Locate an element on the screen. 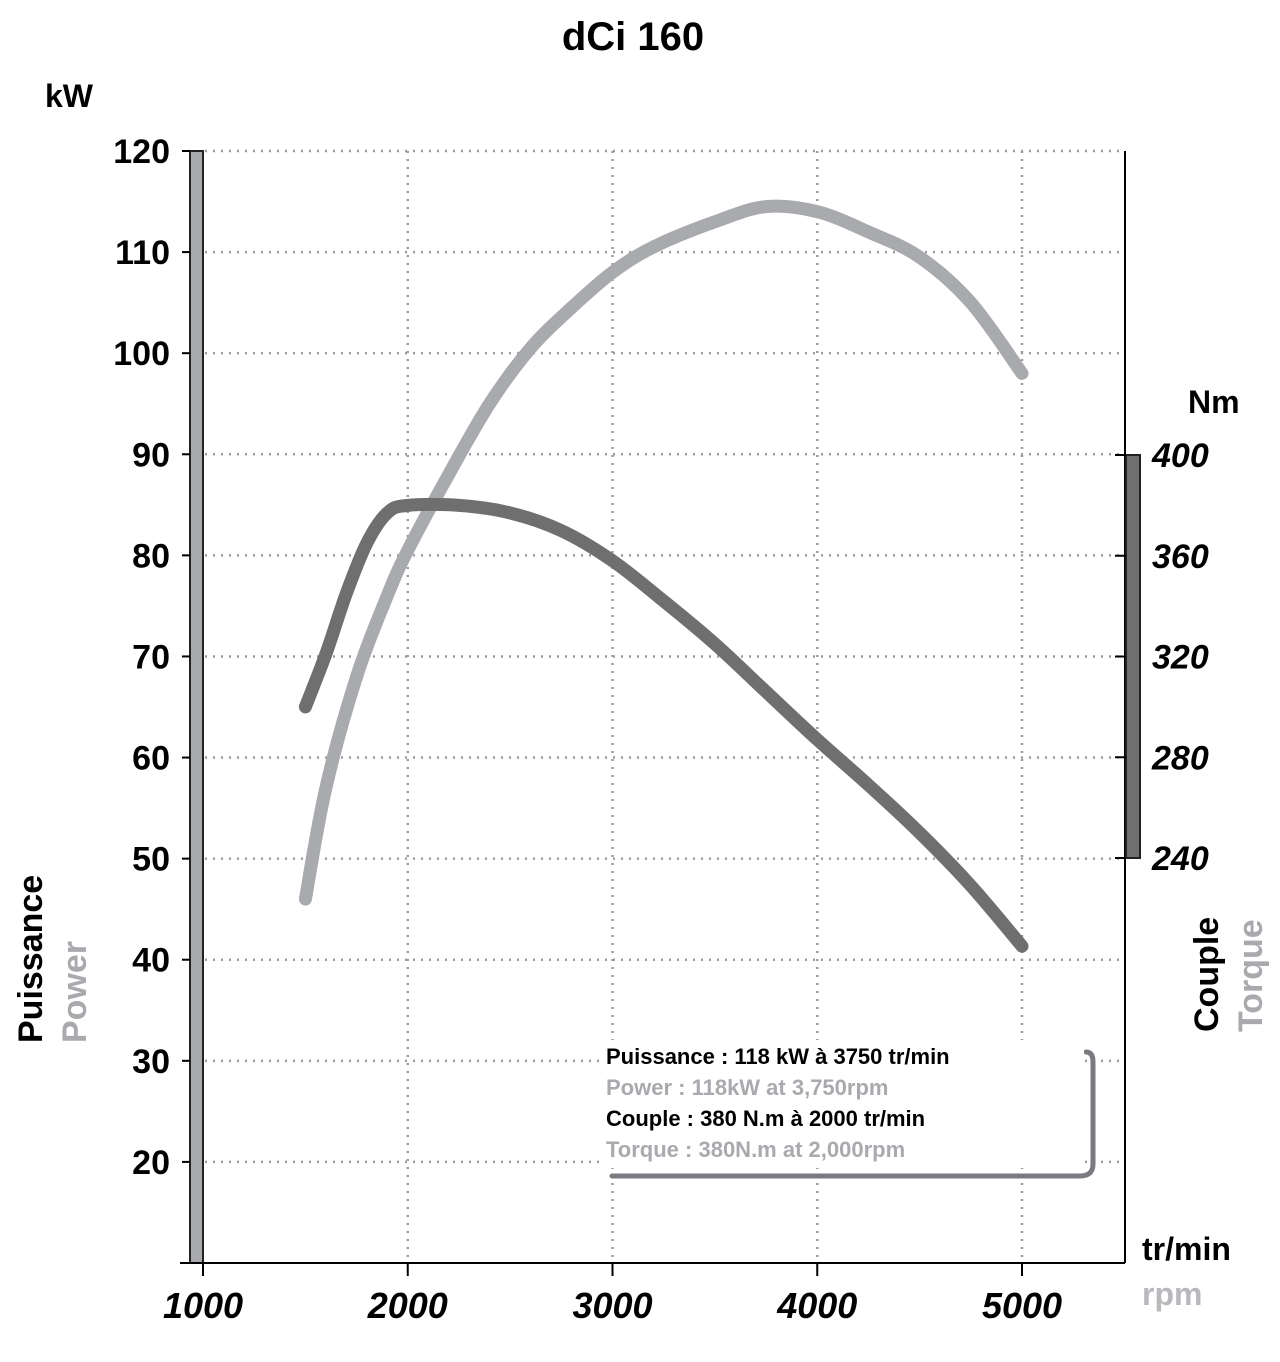 This screenshot has width=1280, height=1362. x-axis-tick-label: 4000 is located at coordinates (816, 1305).